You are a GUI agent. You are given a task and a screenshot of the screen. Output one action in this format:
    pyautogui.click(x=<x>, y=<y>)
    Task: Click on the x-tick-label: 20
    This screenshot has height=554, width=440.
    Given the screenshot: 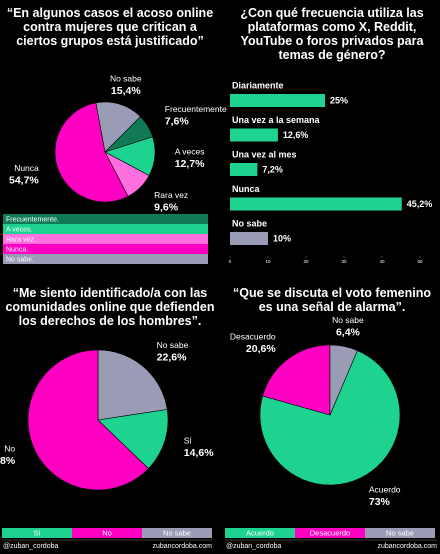 What is the action you would take?
    pyautogui.click(x=306, y=261)
    